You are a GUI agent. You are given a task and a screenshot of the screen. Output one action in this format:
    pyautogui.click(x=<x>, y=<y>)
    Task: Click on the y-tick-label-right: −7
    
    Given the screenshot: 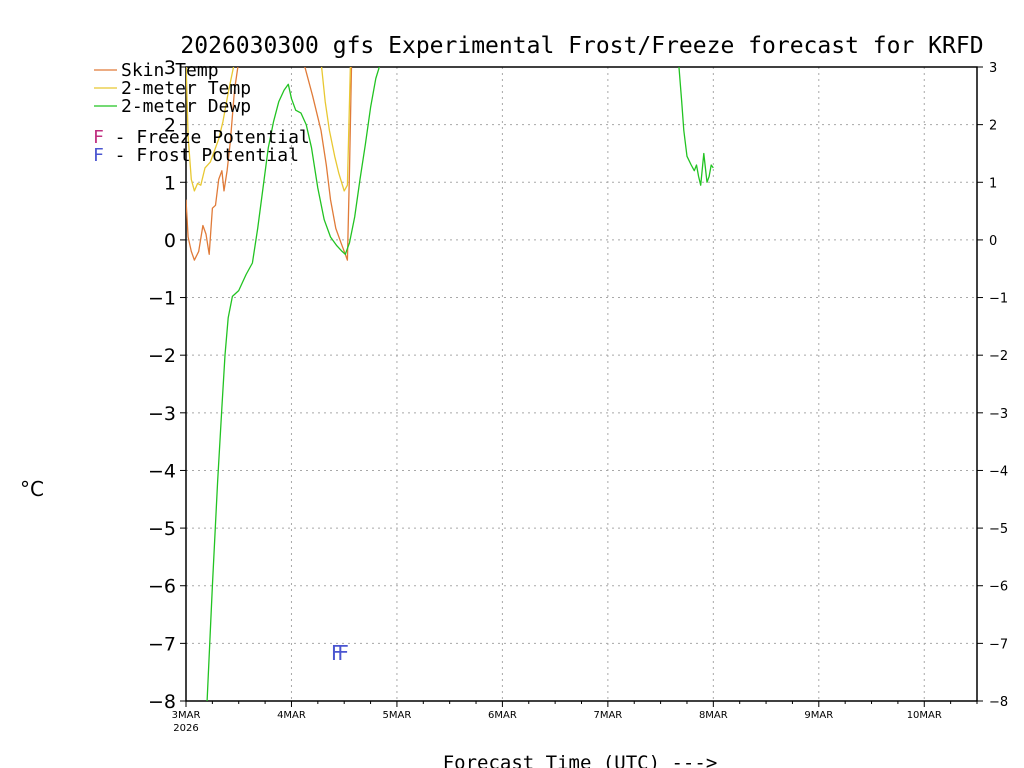 What is the action you would take?
    pyautogui.click(x=998, y=644)
    